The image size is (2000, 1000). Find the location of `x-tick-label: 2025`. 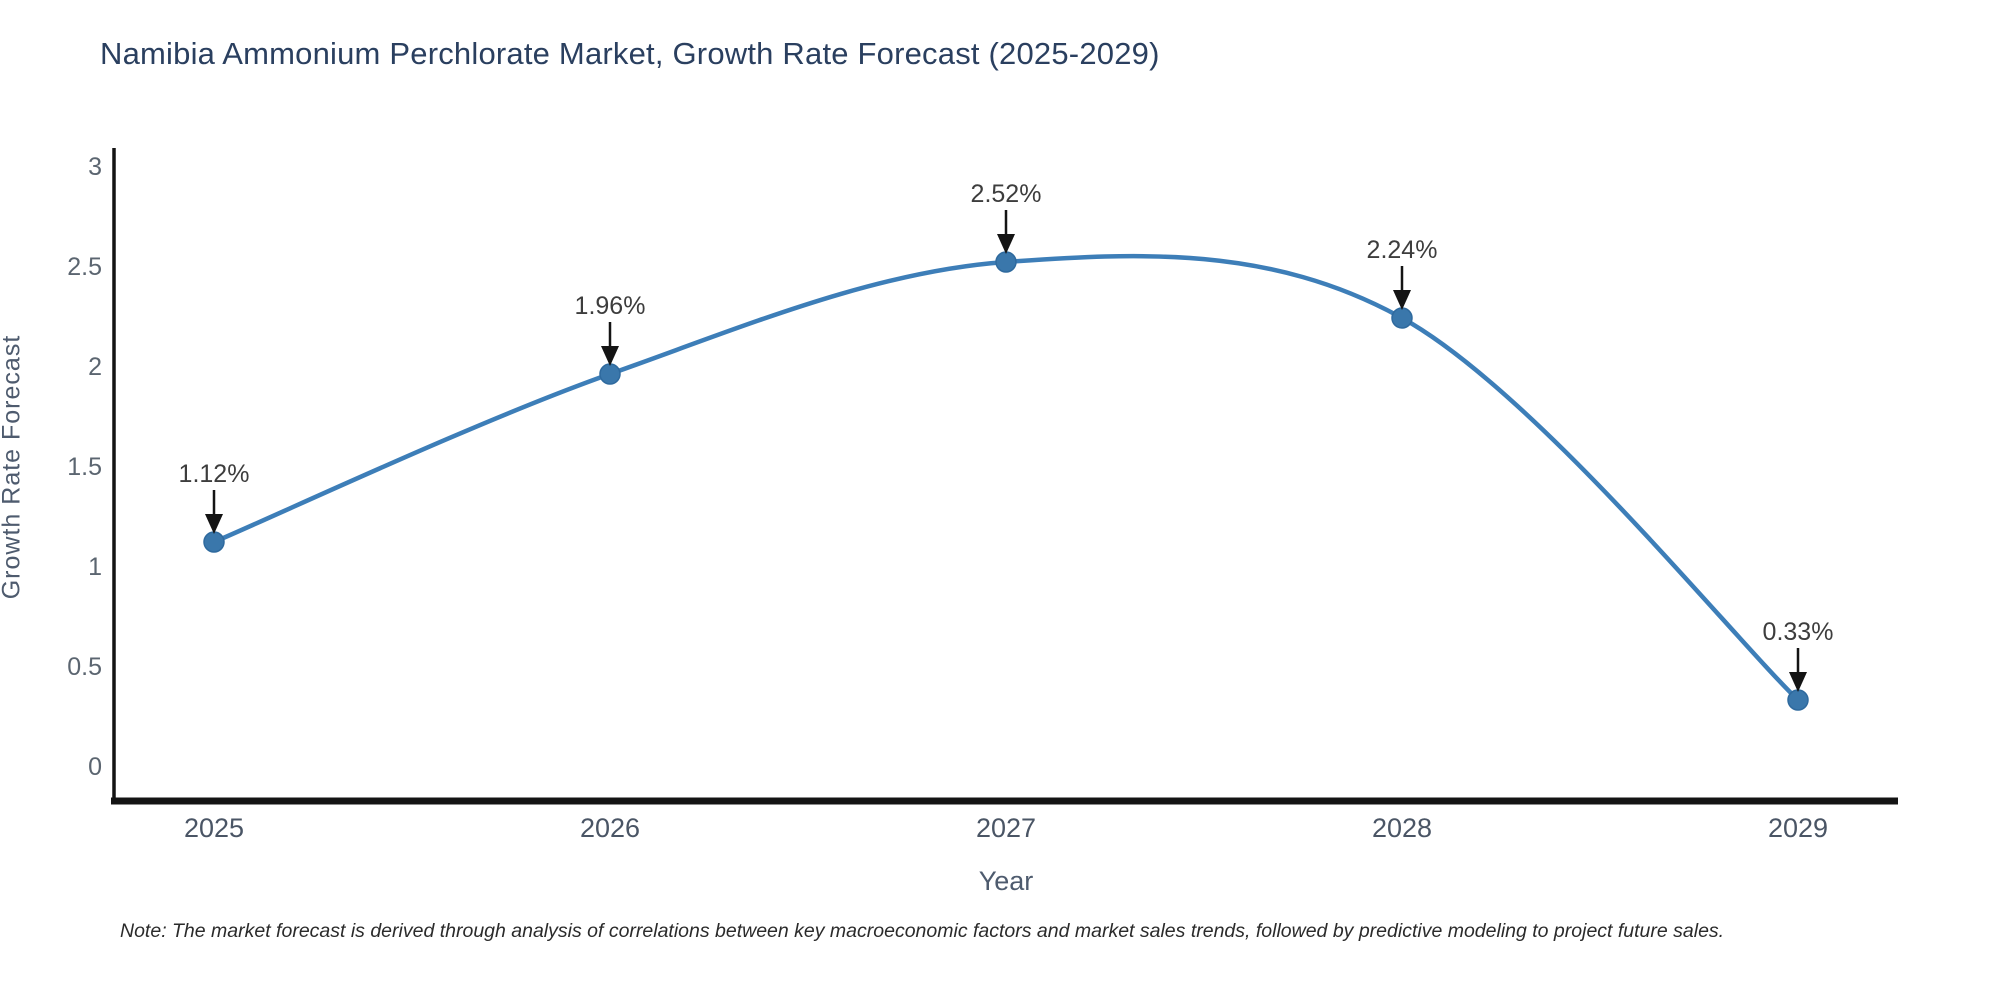

x-tick-label: 2025 is located at coordinates (214, 828).